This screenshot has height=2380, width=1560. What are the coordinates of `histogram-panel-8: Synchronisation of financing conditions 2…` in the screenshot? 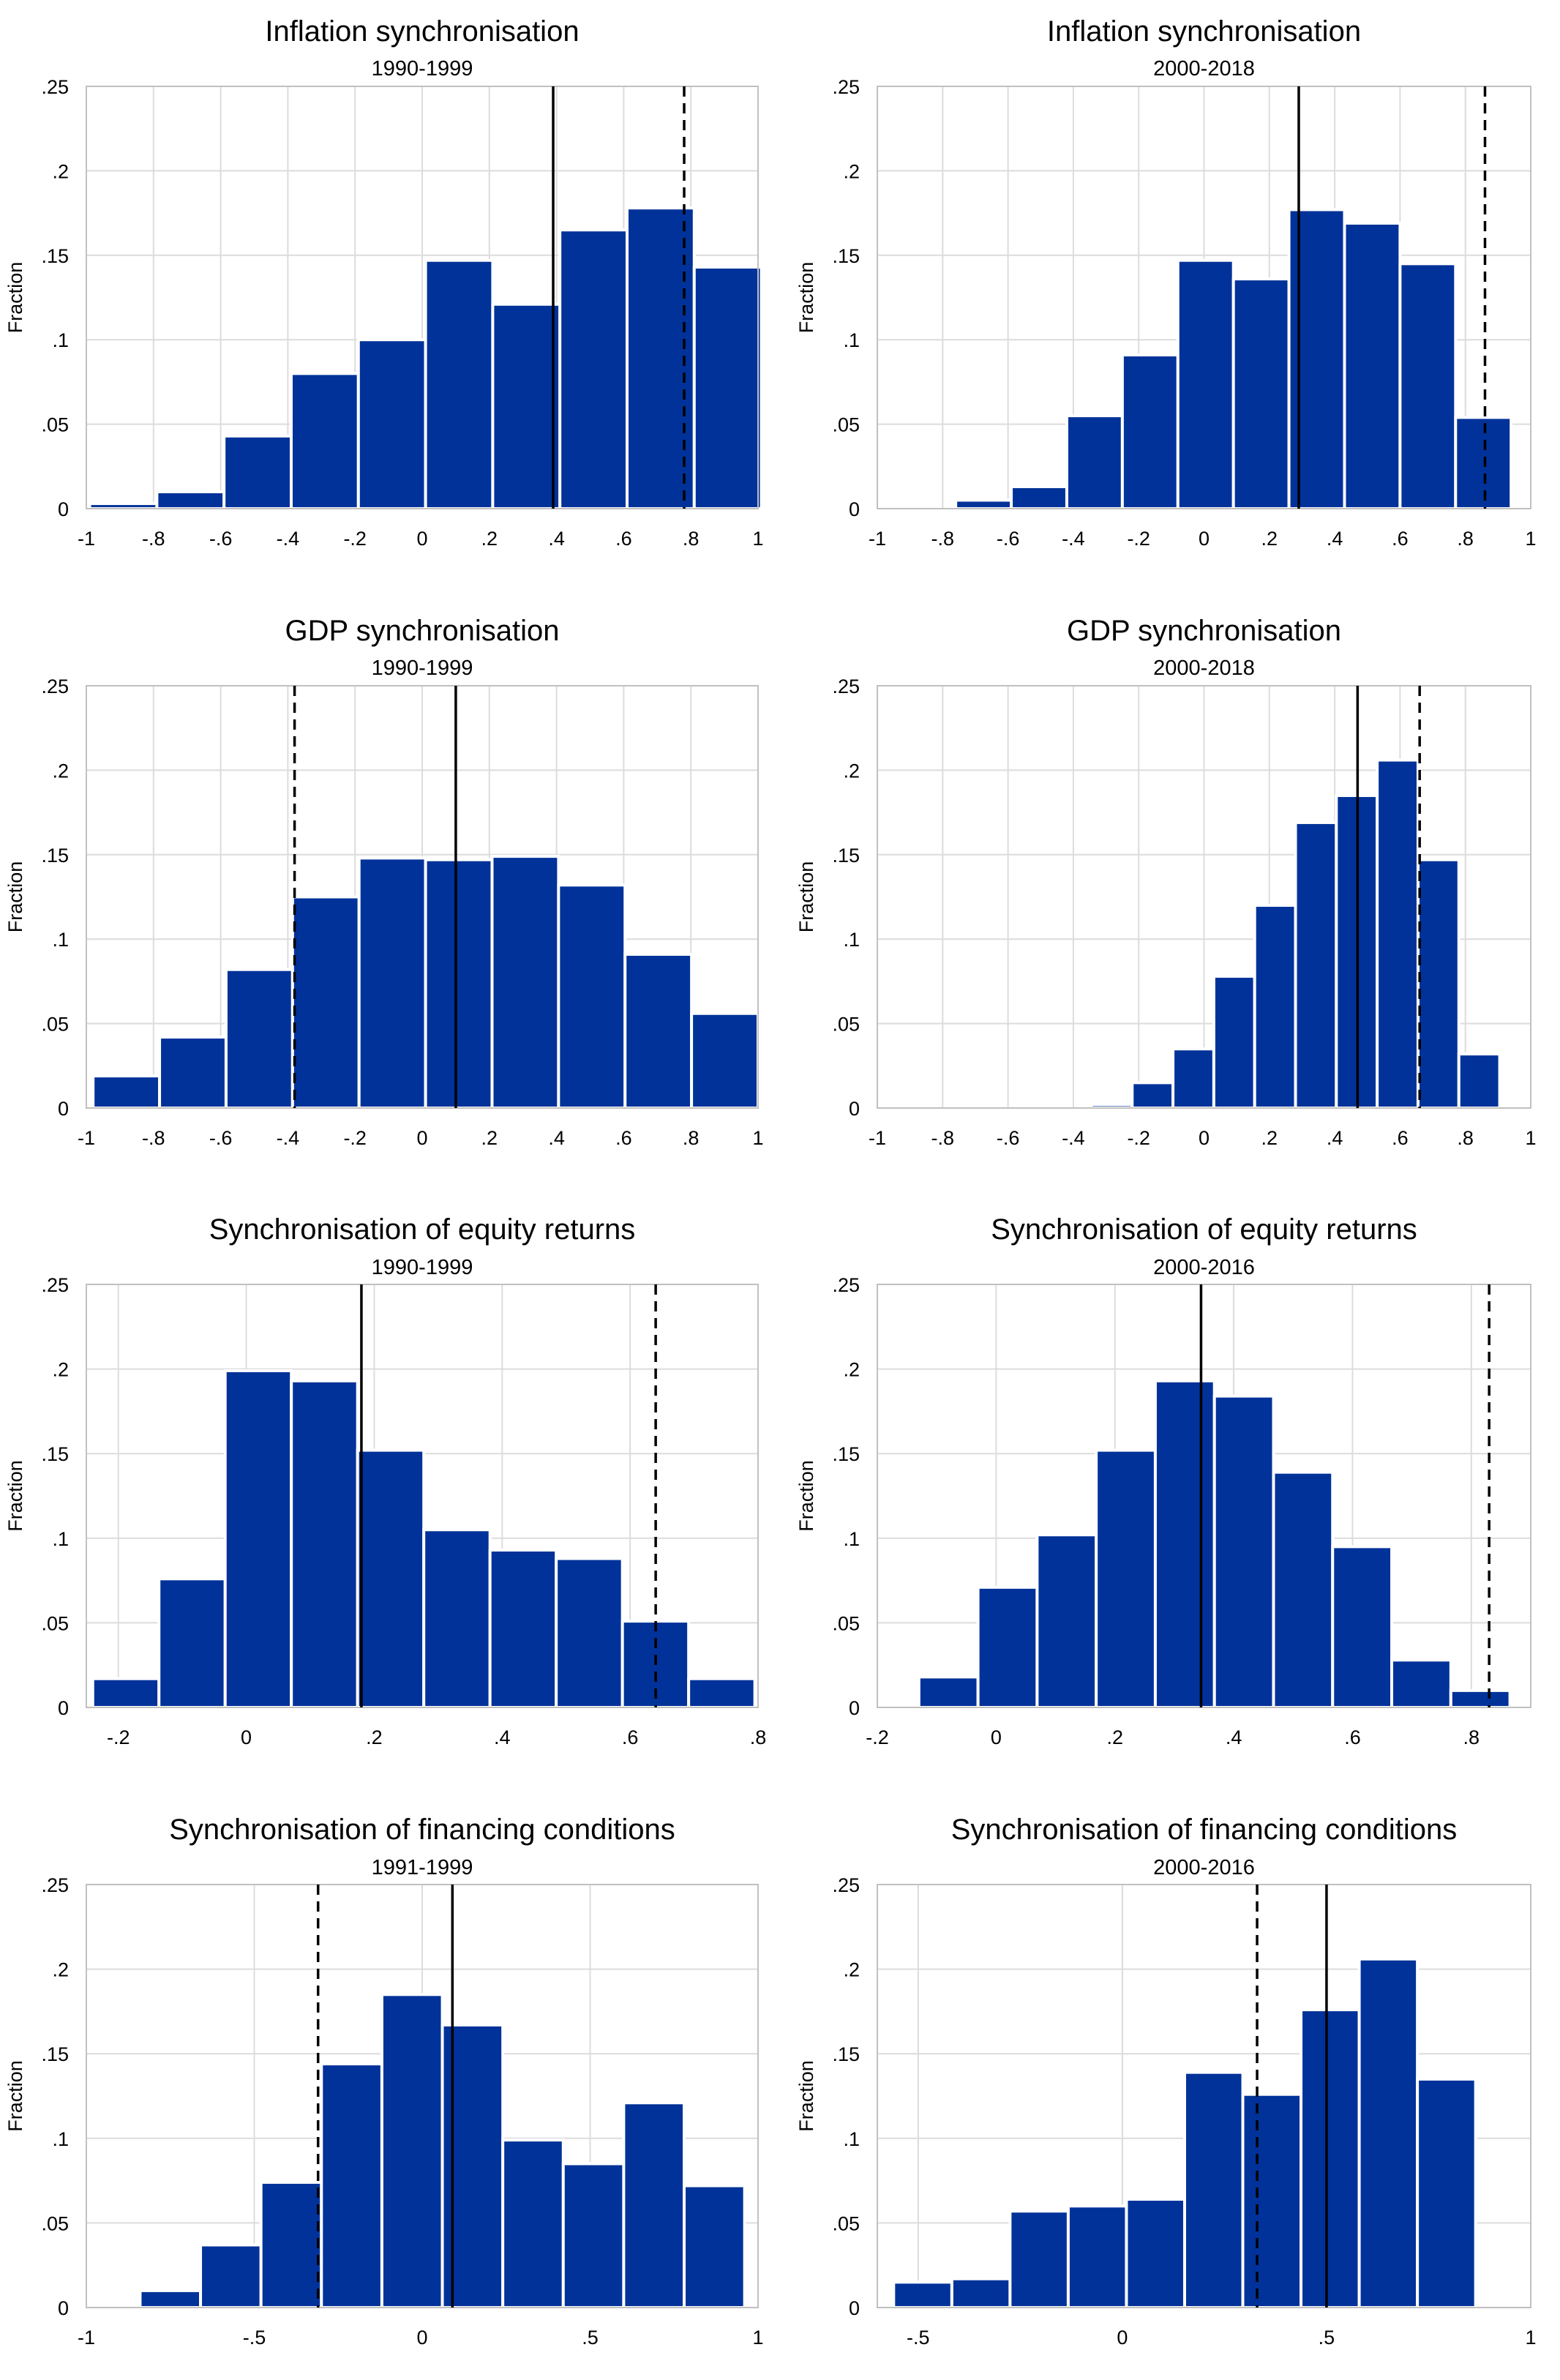 It's located at (1166, 2081).